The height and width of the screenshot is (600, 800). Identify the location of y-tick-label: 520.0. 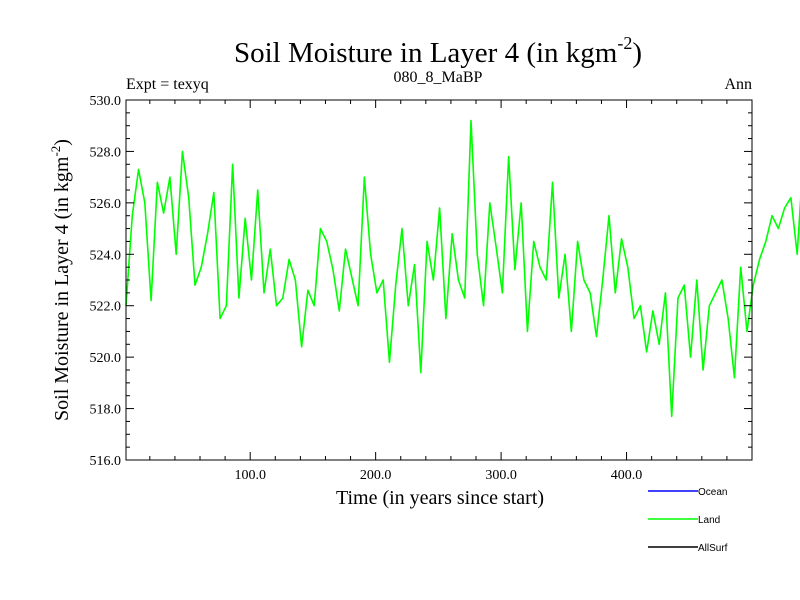
(106, 358).